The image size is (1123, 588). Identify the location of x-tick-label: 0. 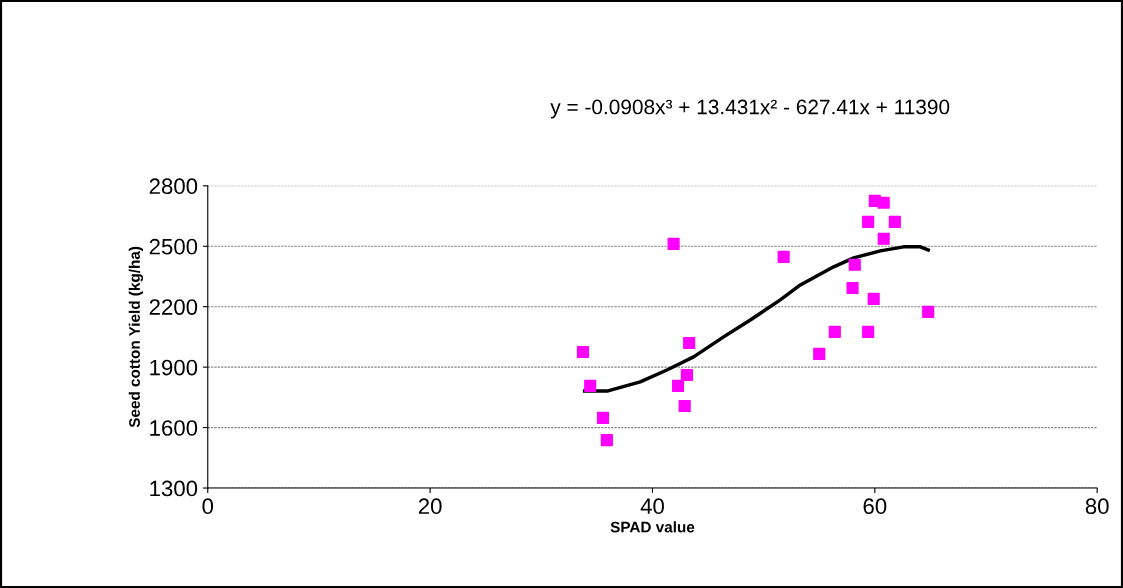
(208, 506).